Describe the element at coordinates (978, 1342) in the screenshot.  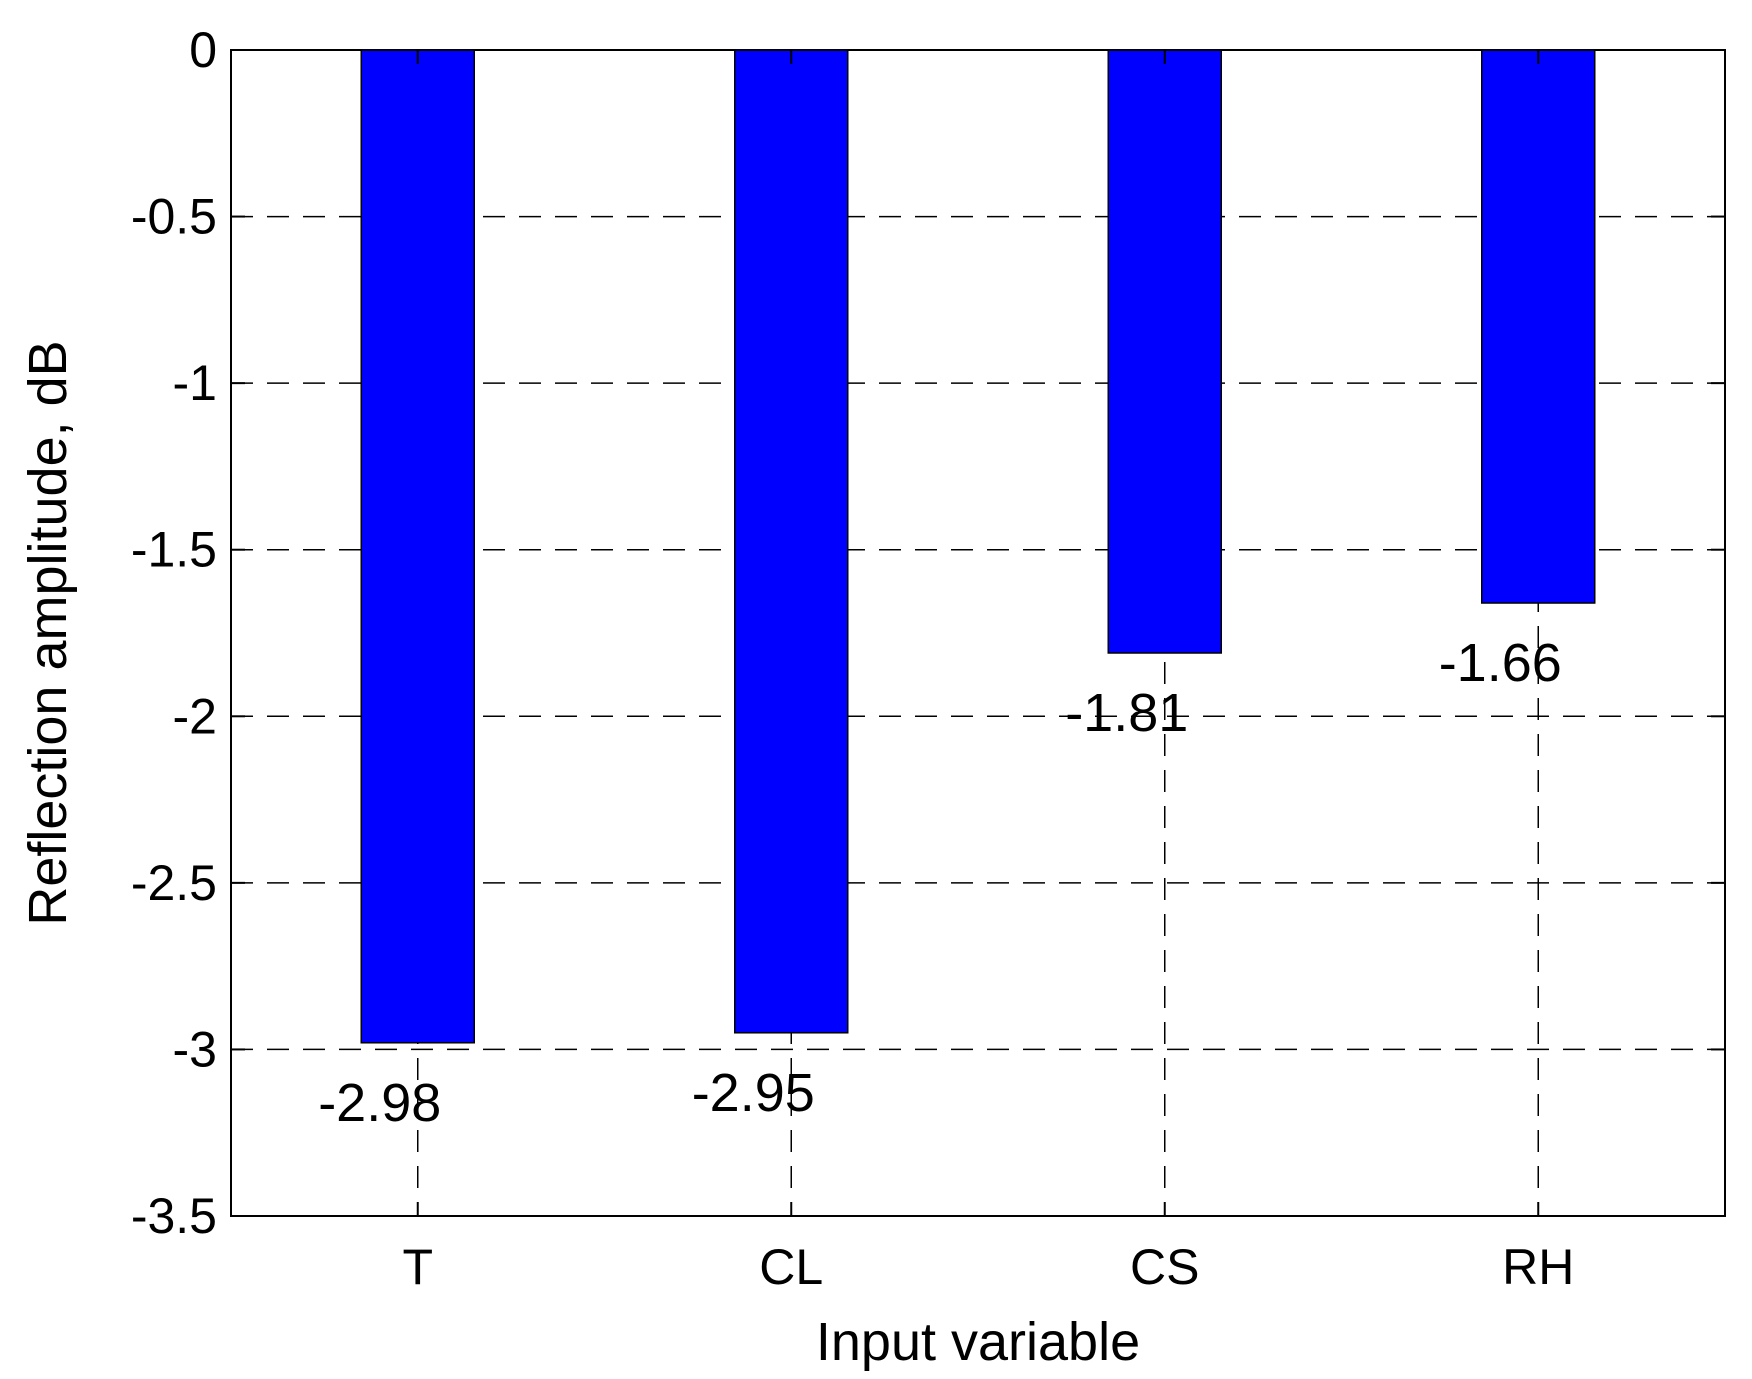
I see `x-axis-title: Input variable` at that location.